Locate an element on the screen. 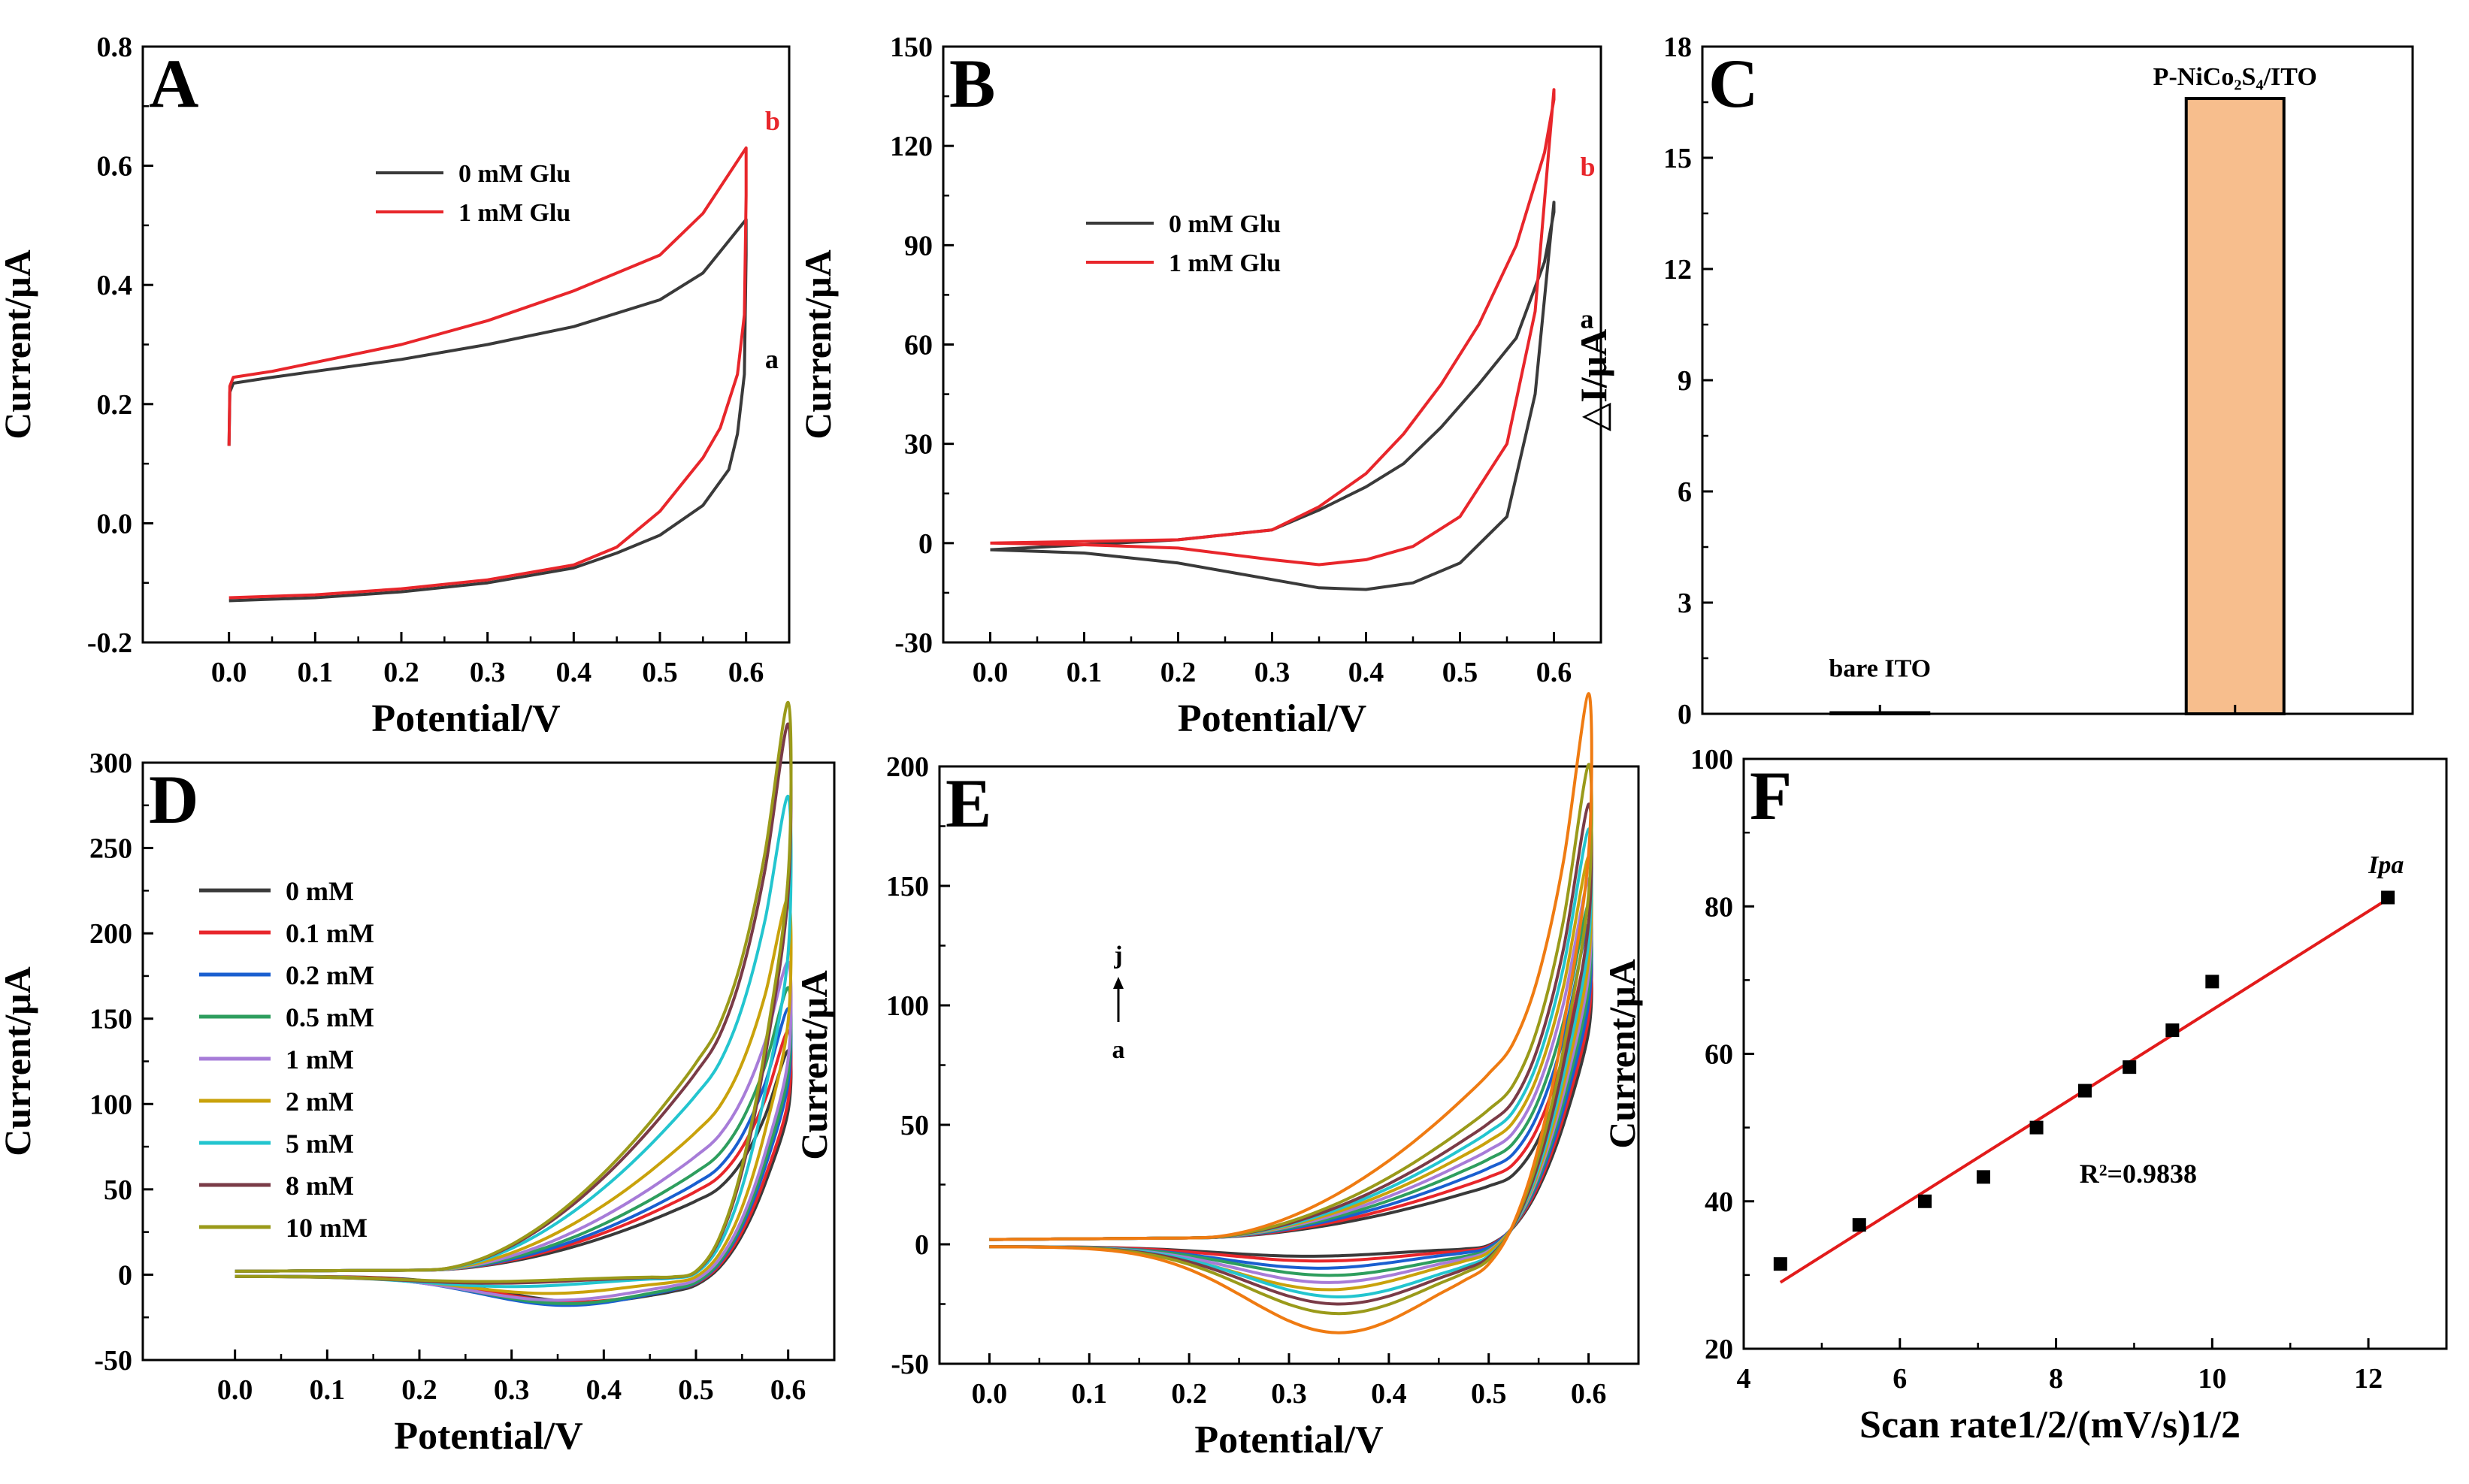  panel-b-ytick-label: 120 is located at coordinates (911, 147).